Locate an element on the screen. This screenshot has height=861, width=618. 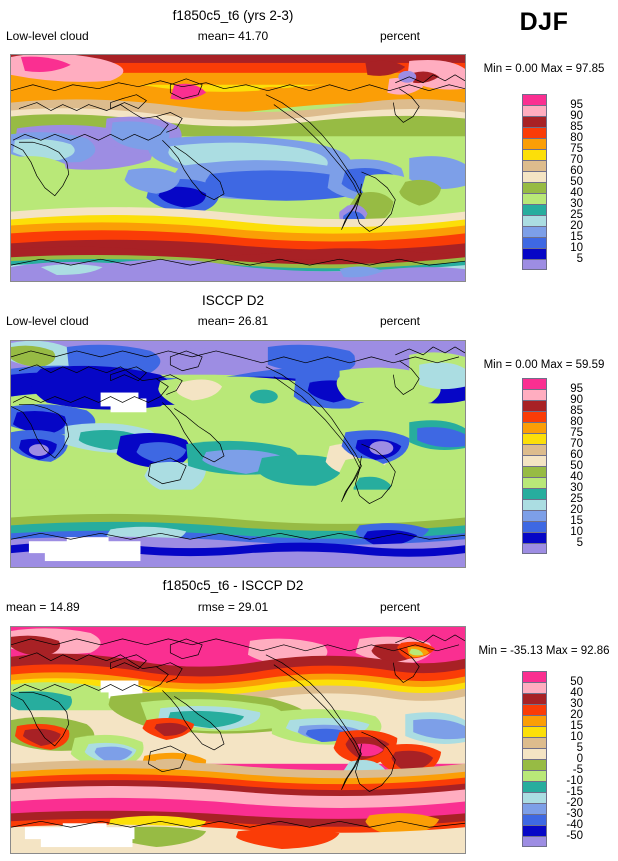
colorbar-model-swatch: 20 is located at coordinates (552, 223).